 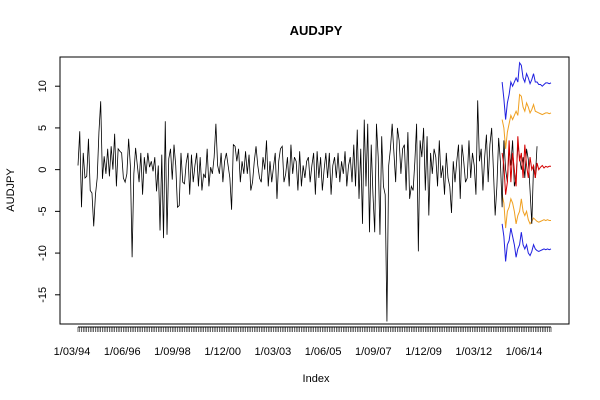 I want to click on upper-95-band-line, so click(x=526, y=90).